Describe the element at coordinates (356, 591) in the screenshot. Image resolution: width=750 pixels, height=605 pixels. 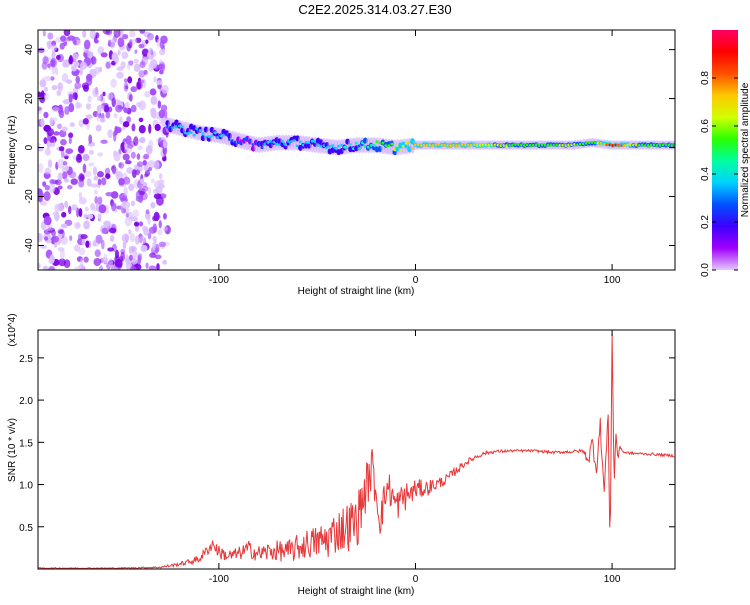
I see `snr-x-label: Height of straight line (km)` at that location.